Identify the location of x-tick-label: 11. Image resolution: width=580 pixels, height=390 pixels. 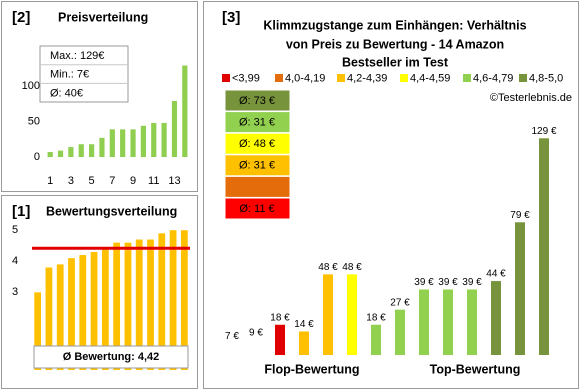
(153, 181).